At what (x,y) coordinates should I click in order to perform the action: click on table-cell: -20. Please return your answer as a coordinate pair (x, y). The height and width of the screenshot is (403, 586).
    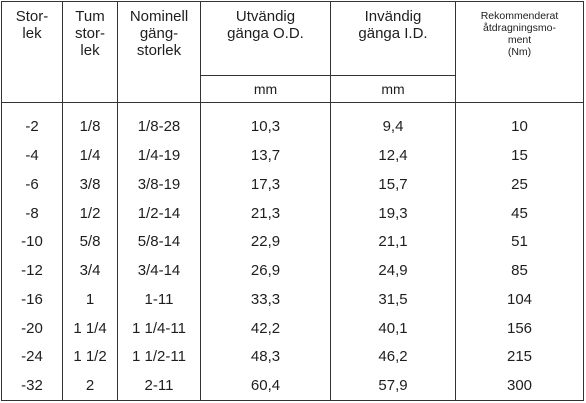
    Looking at the image, I should click on (32, 328).